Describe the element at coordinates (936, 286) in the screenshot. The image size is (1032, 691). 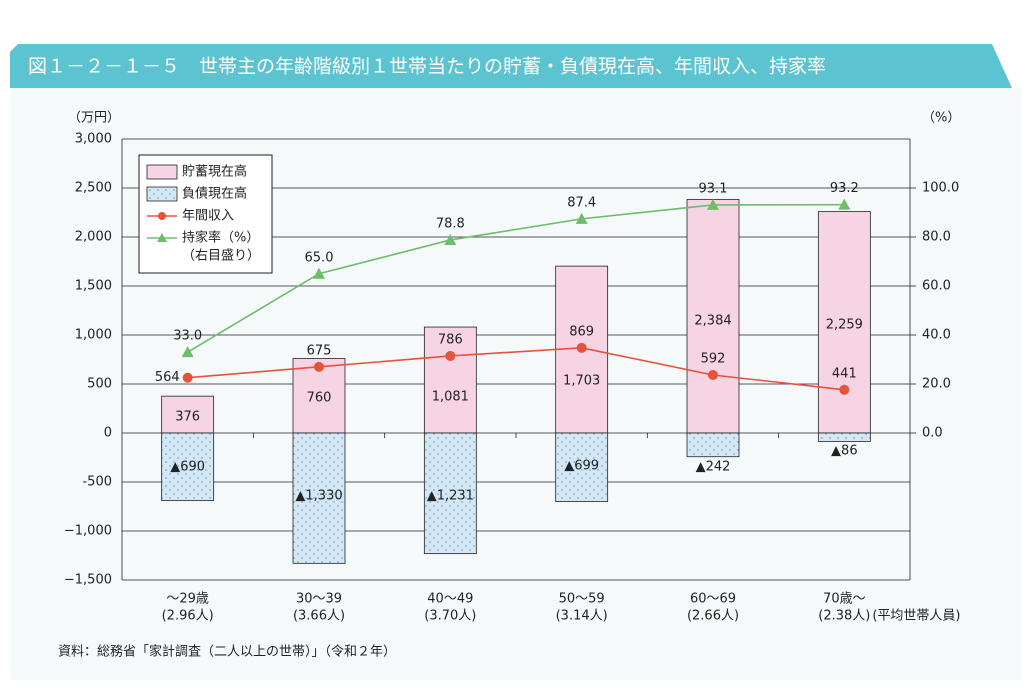
I see `y2-tick-label: 60.0` at that location.